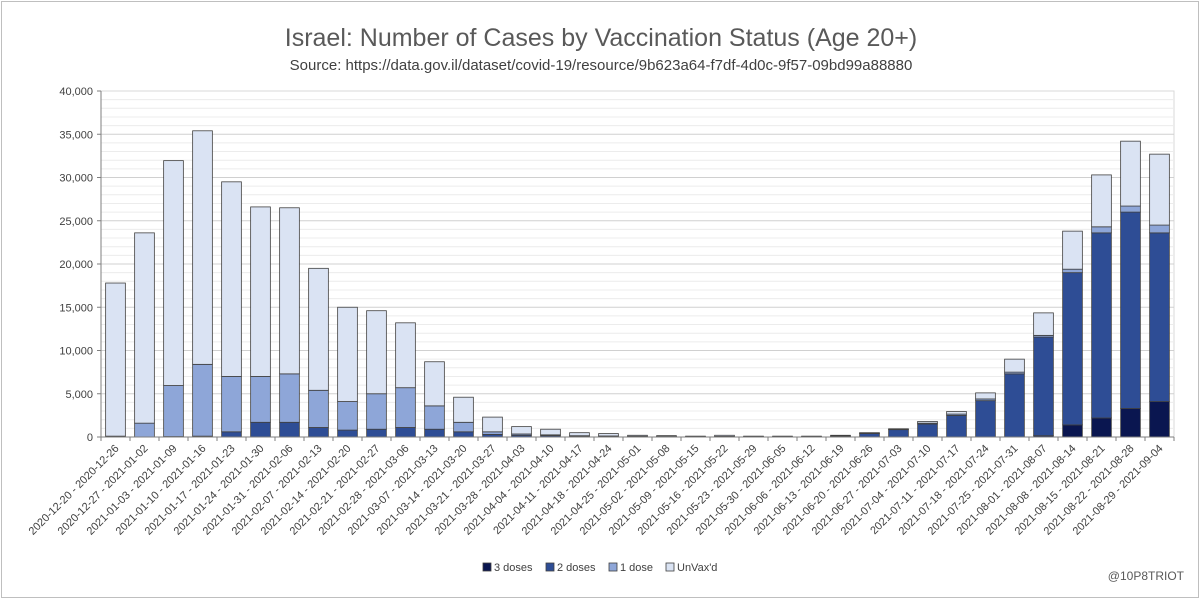  What do you see at coordinates (487, 567) in the screenshot?
I see `legend-swatch-3-doses` at bounding box center [487, 567].